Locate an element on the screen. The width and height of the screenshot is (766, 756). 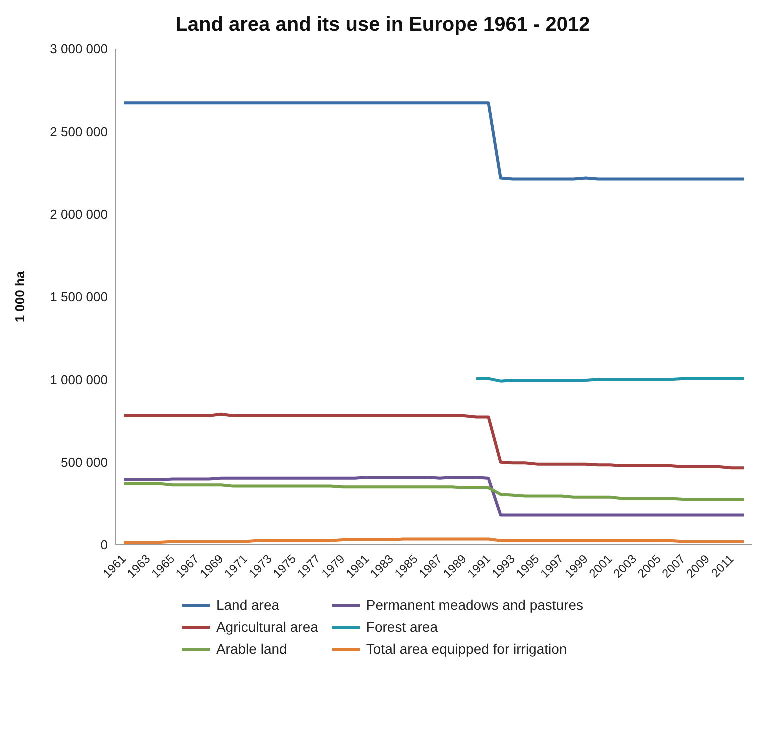
legend-label: Arable land is located at coordinates (252, 649).